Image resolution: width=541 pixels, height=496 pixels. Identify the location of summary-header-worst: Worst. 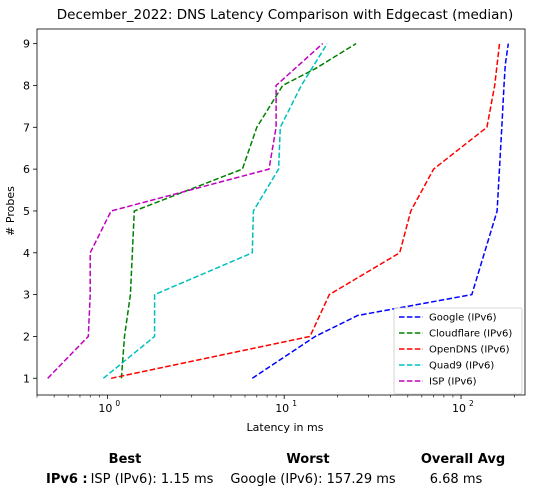
(308, 459).